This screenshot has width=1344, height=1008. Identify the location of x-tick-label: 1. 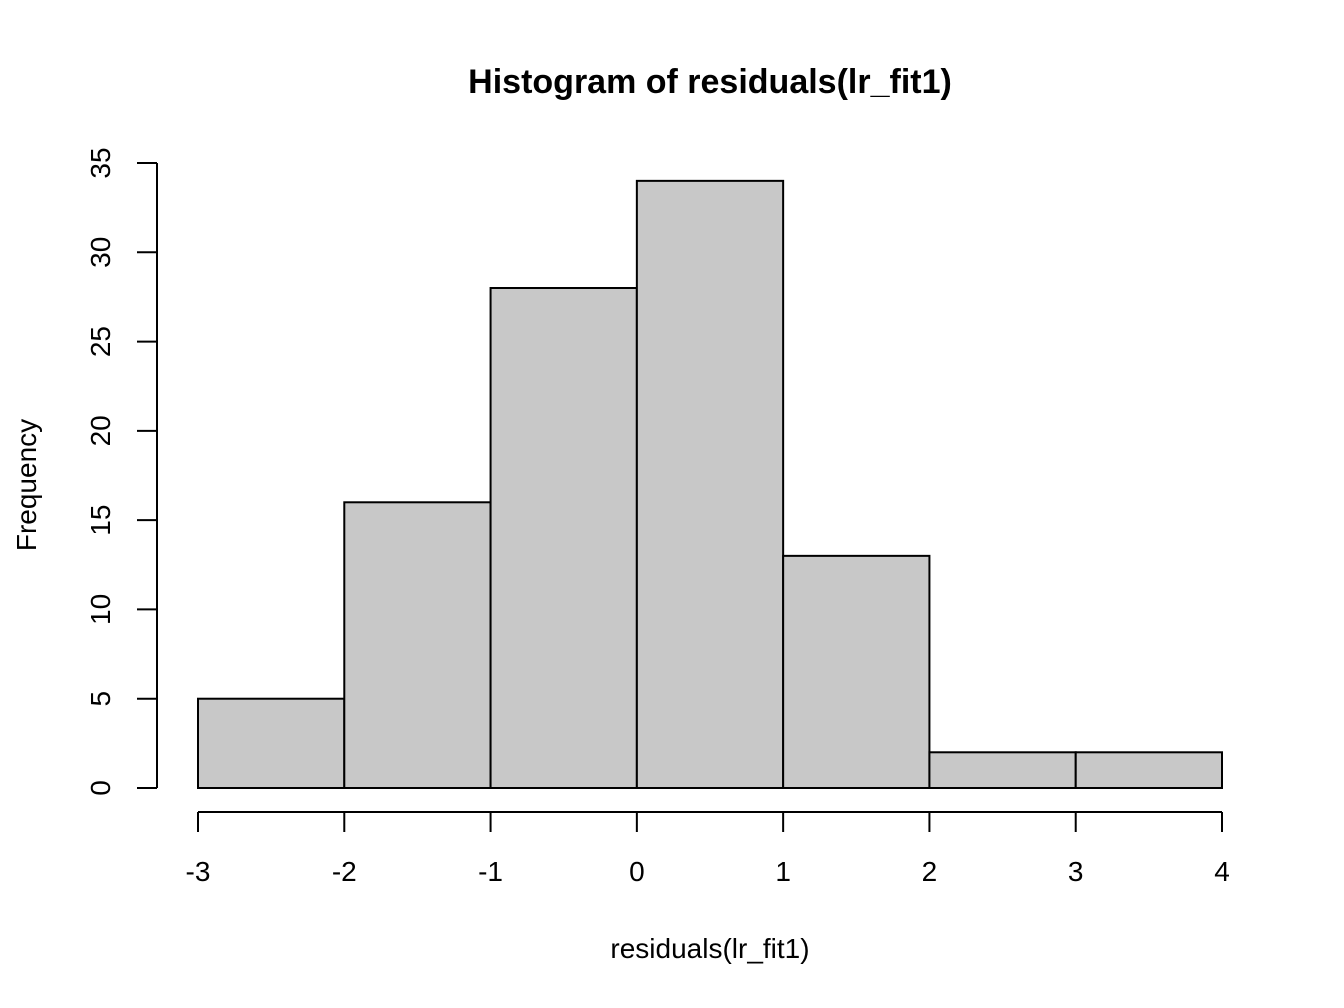
(783, 871).